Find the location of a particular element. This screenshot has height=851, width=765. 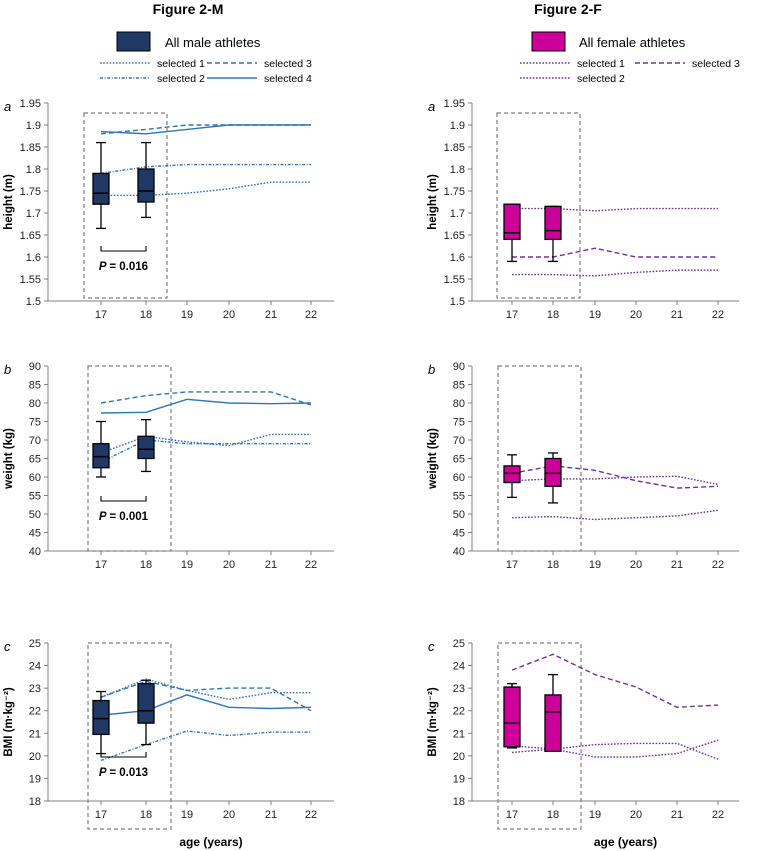

y-tick-label: 22 is located at coordinates (459, 712).